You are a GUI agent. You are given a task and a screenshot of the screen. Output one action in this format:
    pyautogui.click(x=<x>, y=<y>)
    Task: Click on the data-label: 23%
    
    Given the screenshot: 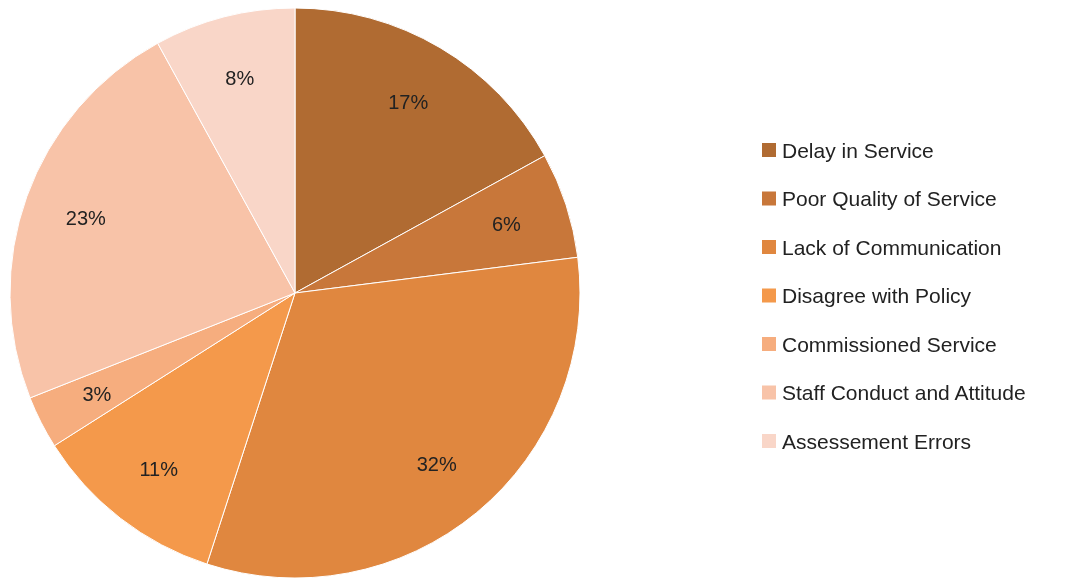 What is the action you would take?
    pyautogui.click(x=86, y=217)
    